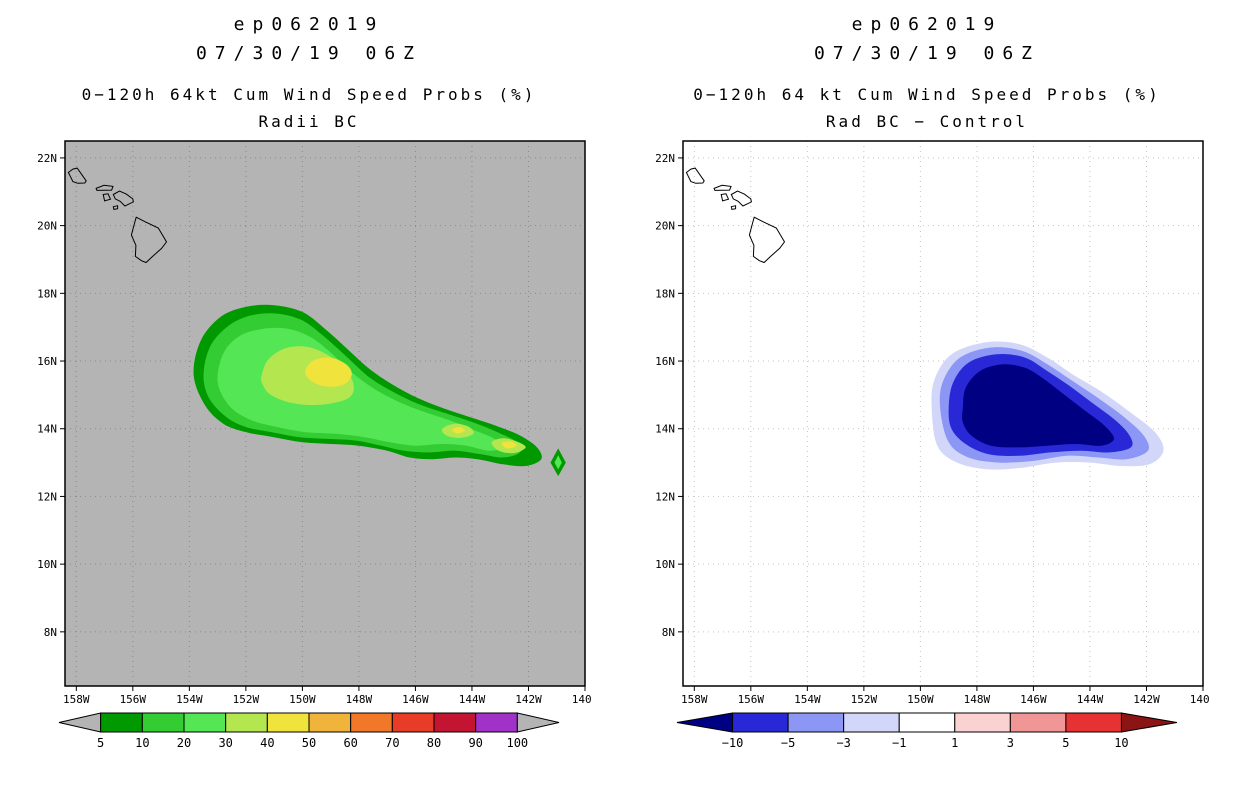 The image size is (1236, 800). What do you see at coordinates (184, 743) in the screenshot?
I see `colorbar-tick-label: 20` at bounding box center [184, 743].